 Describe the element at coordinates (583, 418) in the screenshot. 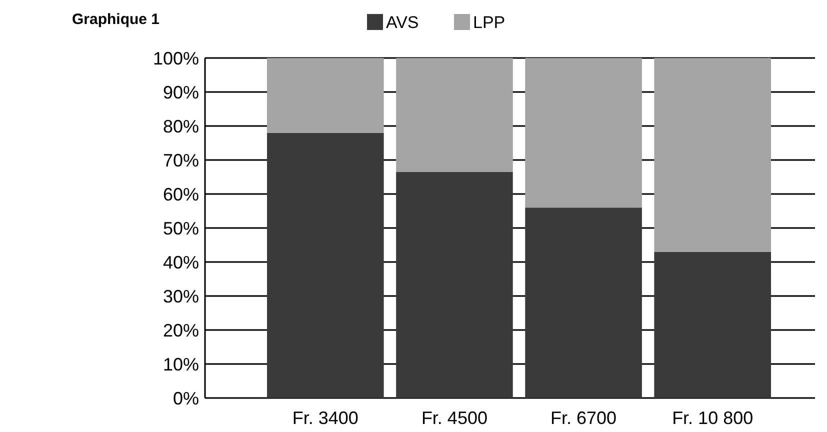

I see `x-tick-label: Fr. 6700` at that location.